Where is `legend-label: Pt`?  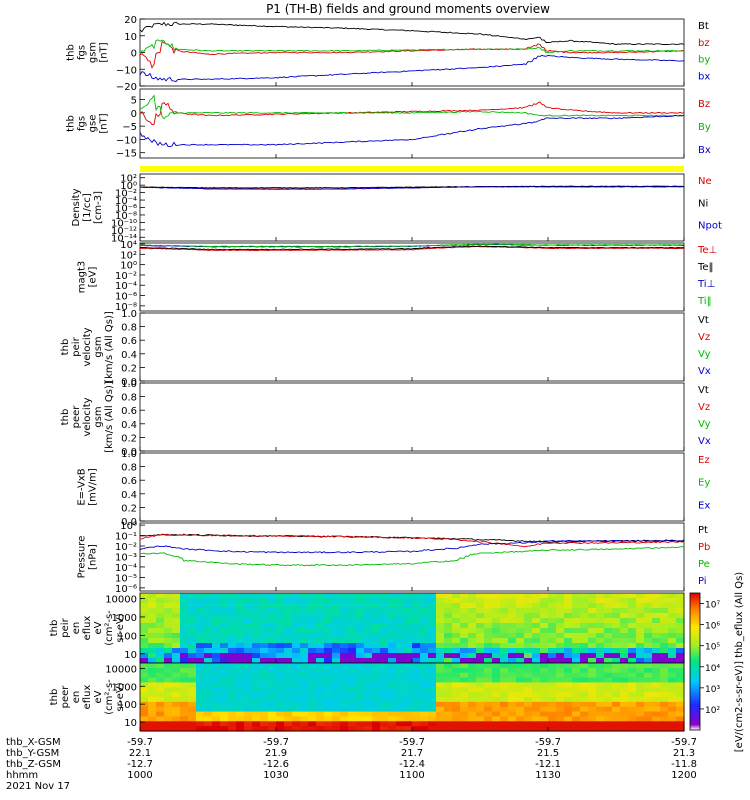
legend-label: Pt is located at coordinates (703, 530).